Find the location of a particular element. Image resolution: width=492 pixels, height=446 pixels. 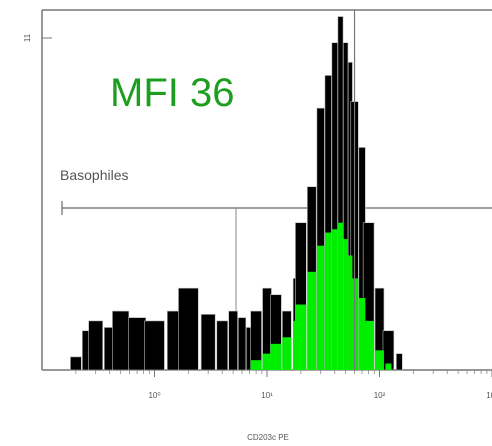

histogram-gated is located at coordinates (321, 296).